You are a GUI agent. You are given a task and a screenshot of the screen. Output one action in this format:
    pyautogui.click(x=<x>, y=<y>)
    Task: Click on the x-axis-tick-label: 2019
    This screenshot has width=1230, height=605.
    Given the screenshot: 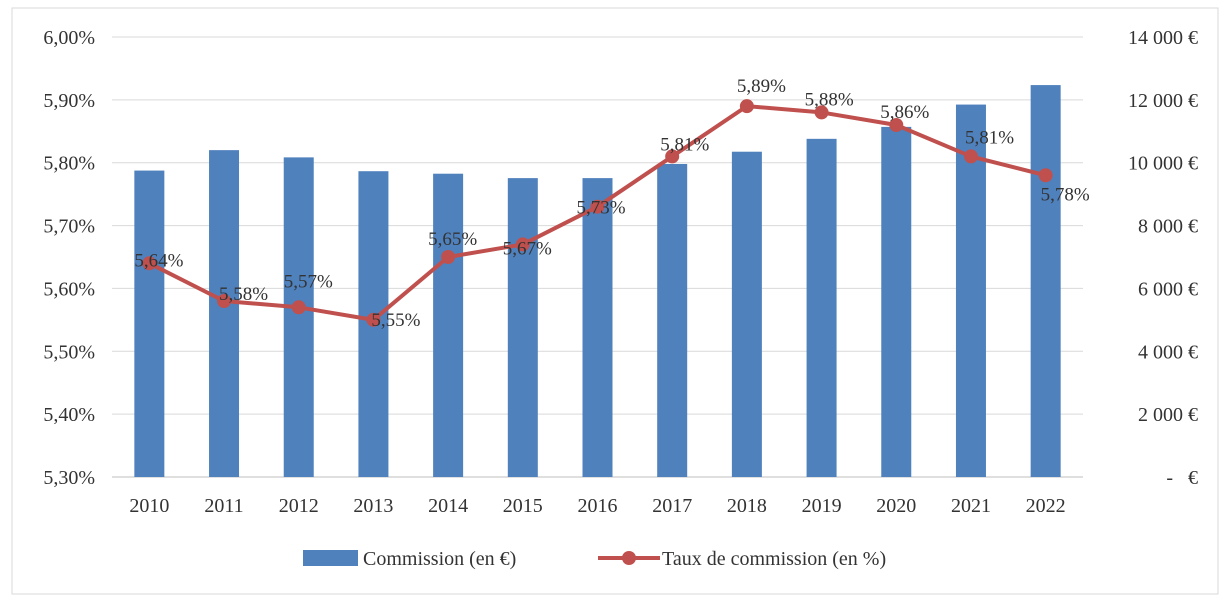 What is the action you would take?
    pyautogui.click(x=822, y=506)
    